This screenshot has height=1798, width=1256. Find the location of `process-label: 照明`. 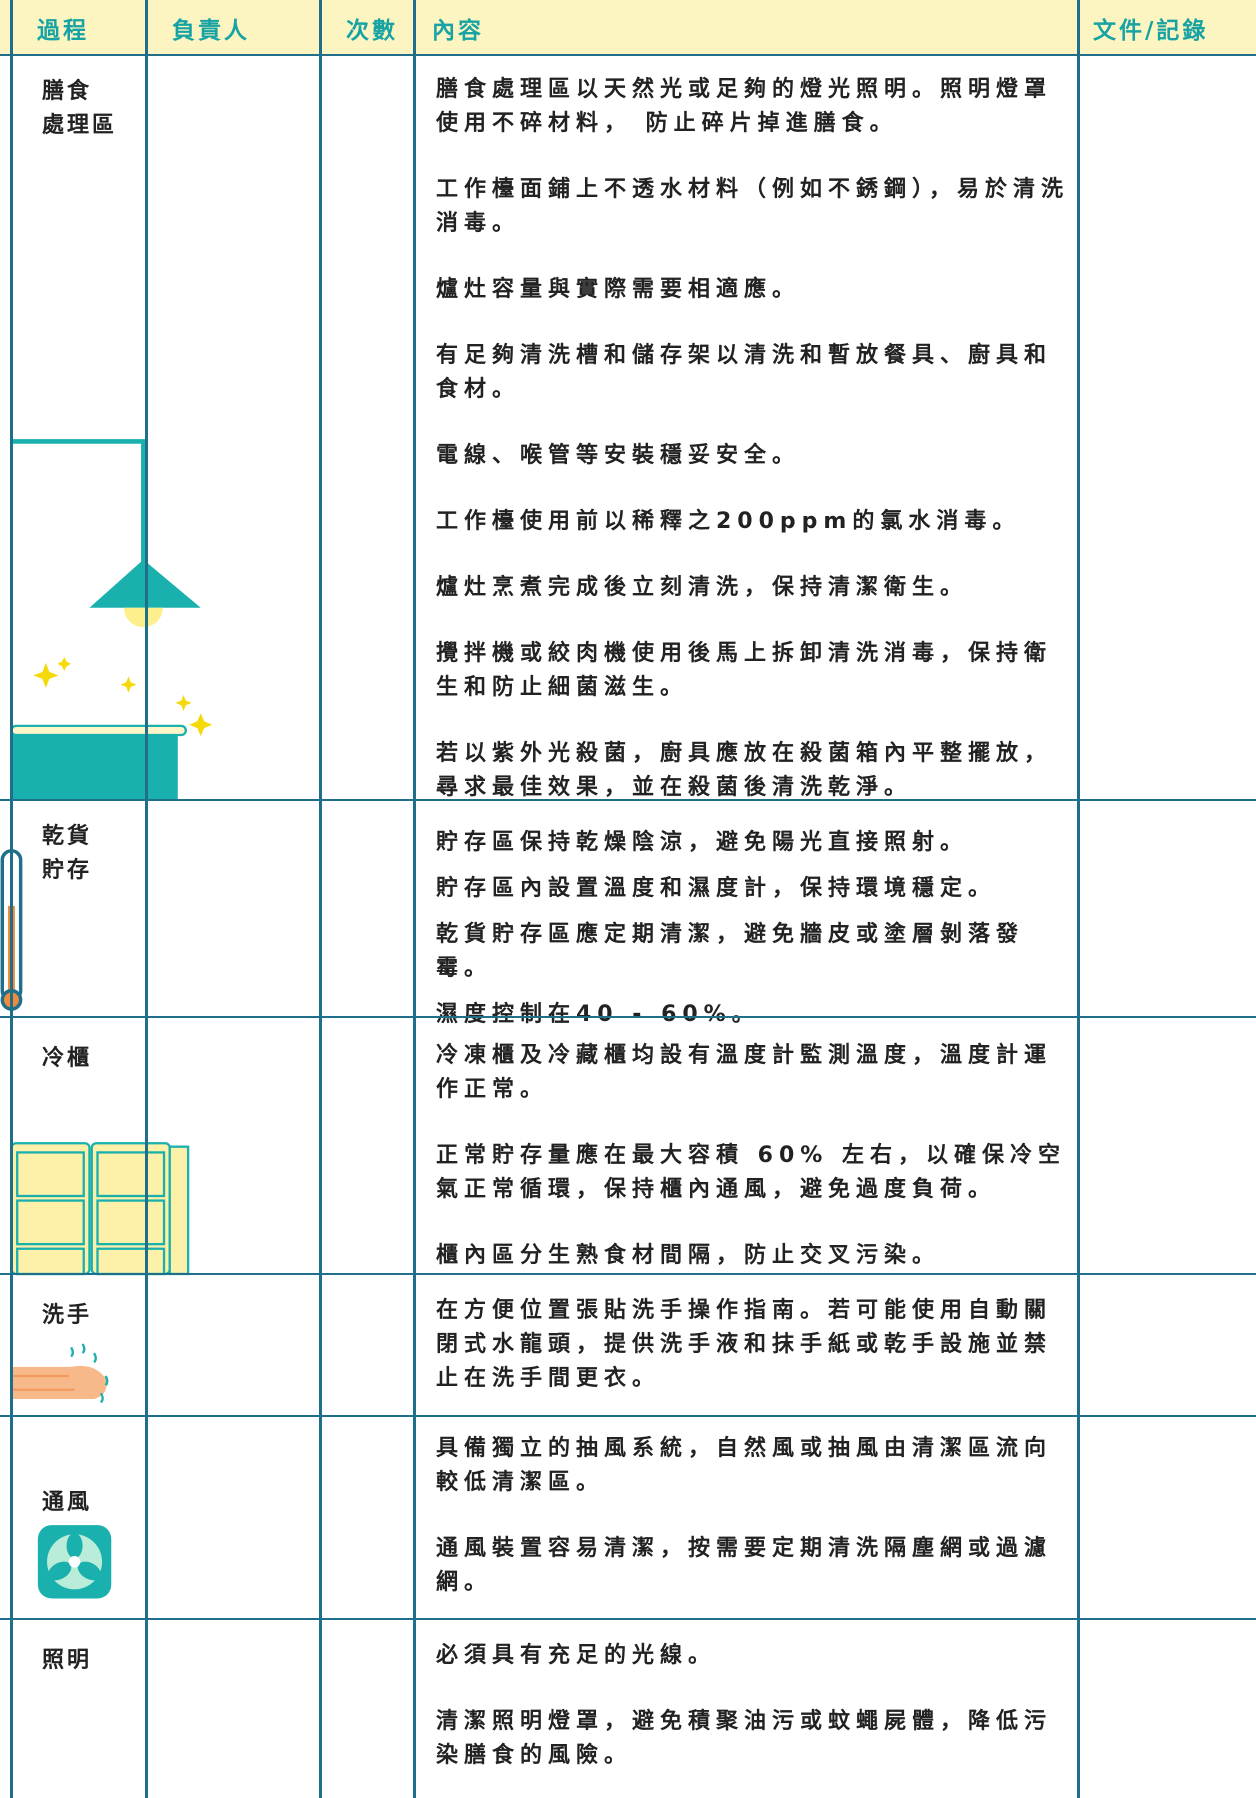

process-label: 照明 is located at coordinates (92, 1661).